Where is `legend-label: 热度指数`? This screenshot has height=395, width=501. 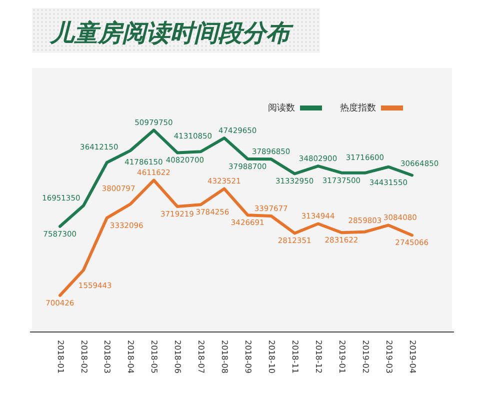
legend-label: 热度指数 is located at coordinates (358, 108).